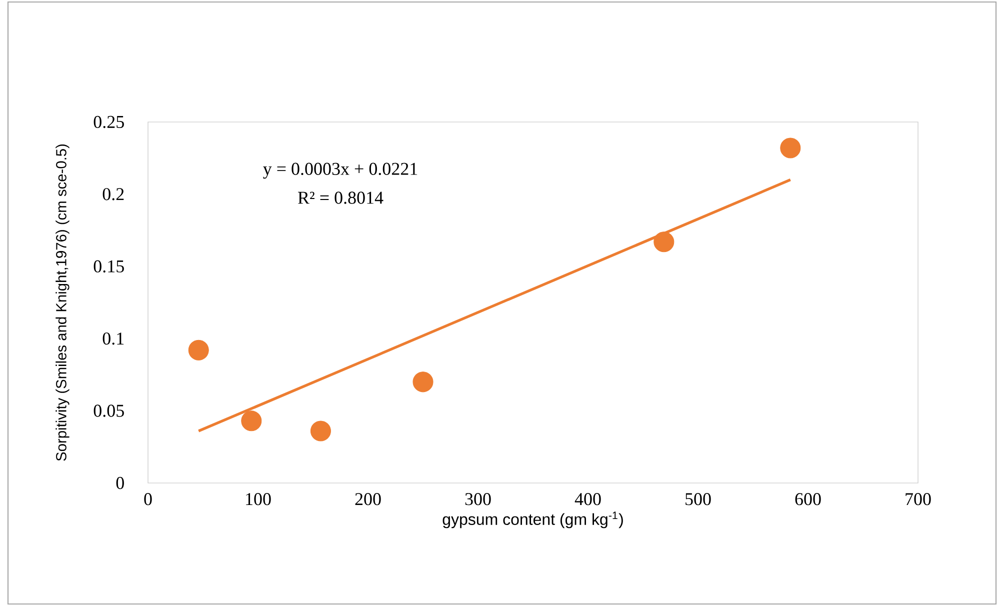 The height and width of the screenshot is (607, 998). What do you see at coordinates (532, 520) in the screenshot?
I see `x-axis-title: gypsum content (gm kg$^{-1}$)` at bounding box center [532, 520].